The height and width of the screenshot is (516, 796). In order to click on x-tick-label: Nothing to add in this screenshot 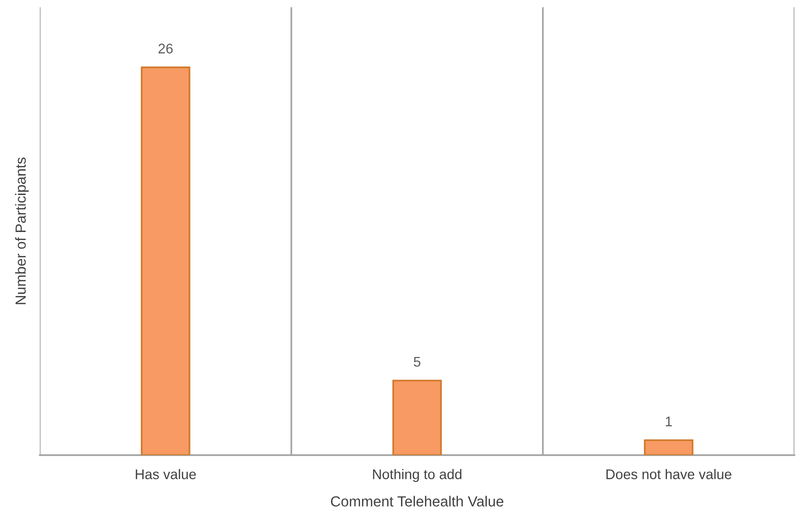, I will do `click(417, 475)`.